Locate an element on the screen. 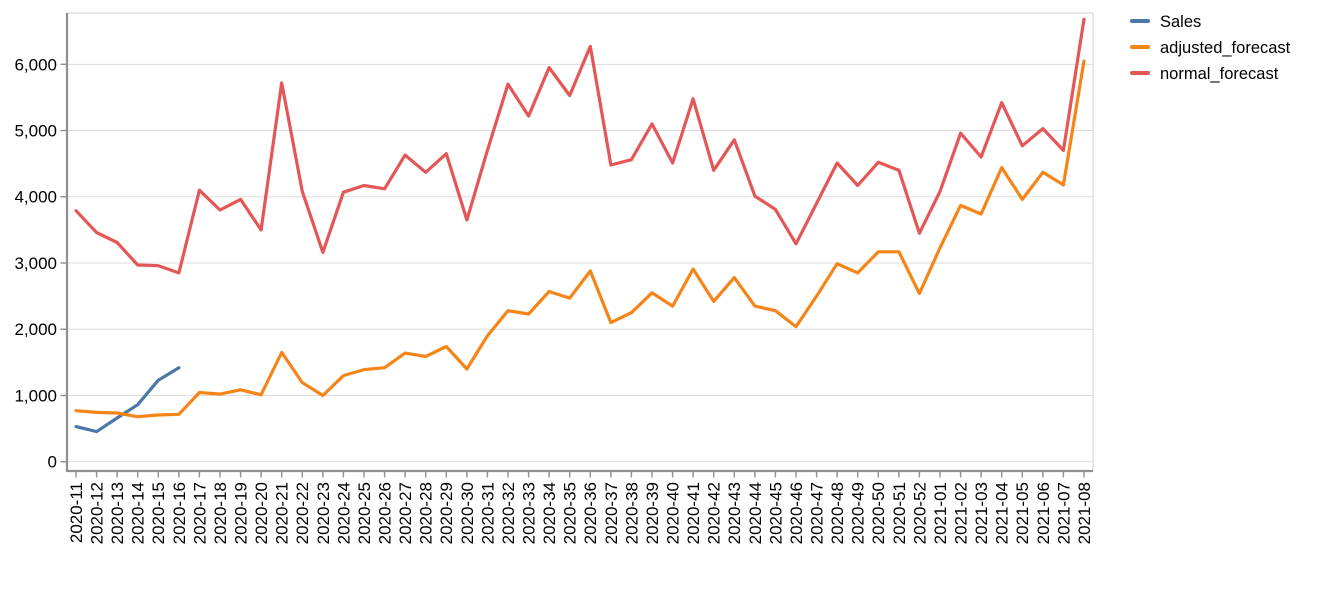 The width and height of the screenshot is (1320, 600). x-tick-label: 2020-14 is located at coordinates (138, 513).